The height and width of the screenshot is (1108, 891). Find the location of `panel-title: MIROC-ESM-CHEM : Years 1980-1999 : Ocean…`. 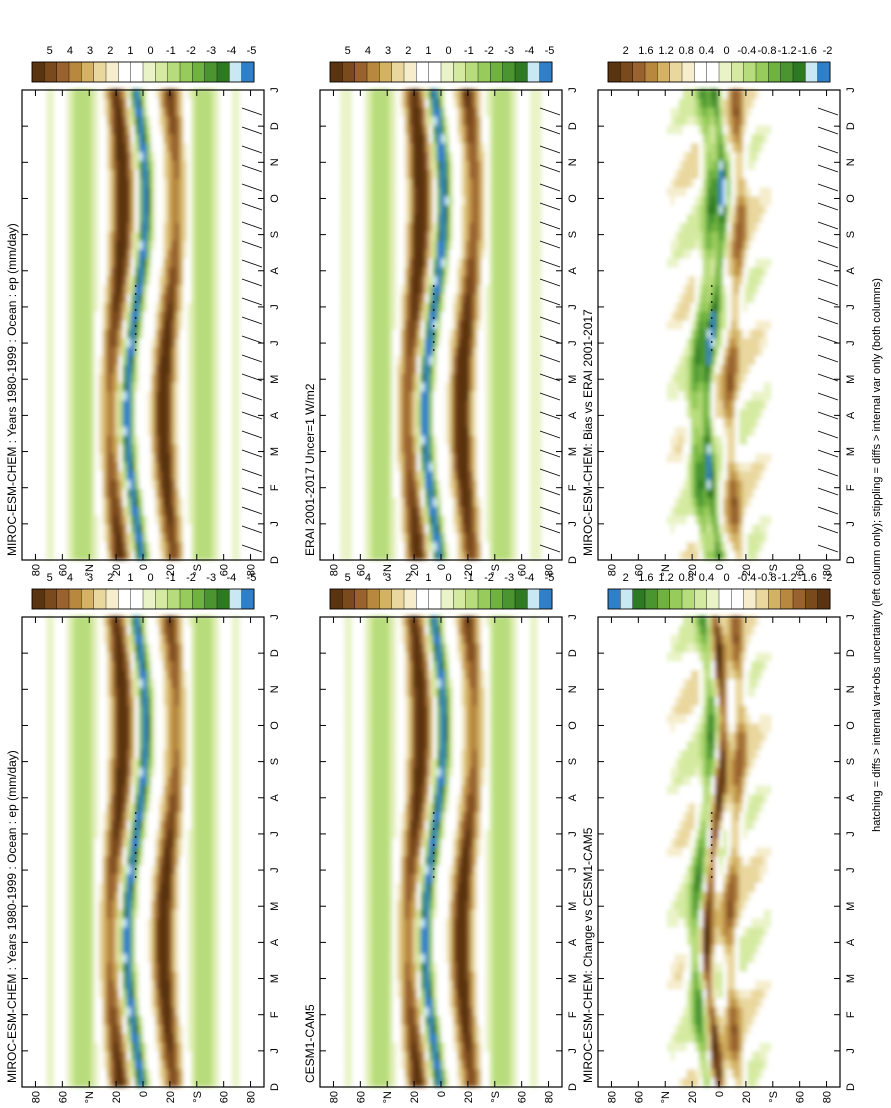

panel-title: MIROC-ESM-CHEM : Years 1980-1999 : Ocean… is located at coordinates (12, 389).